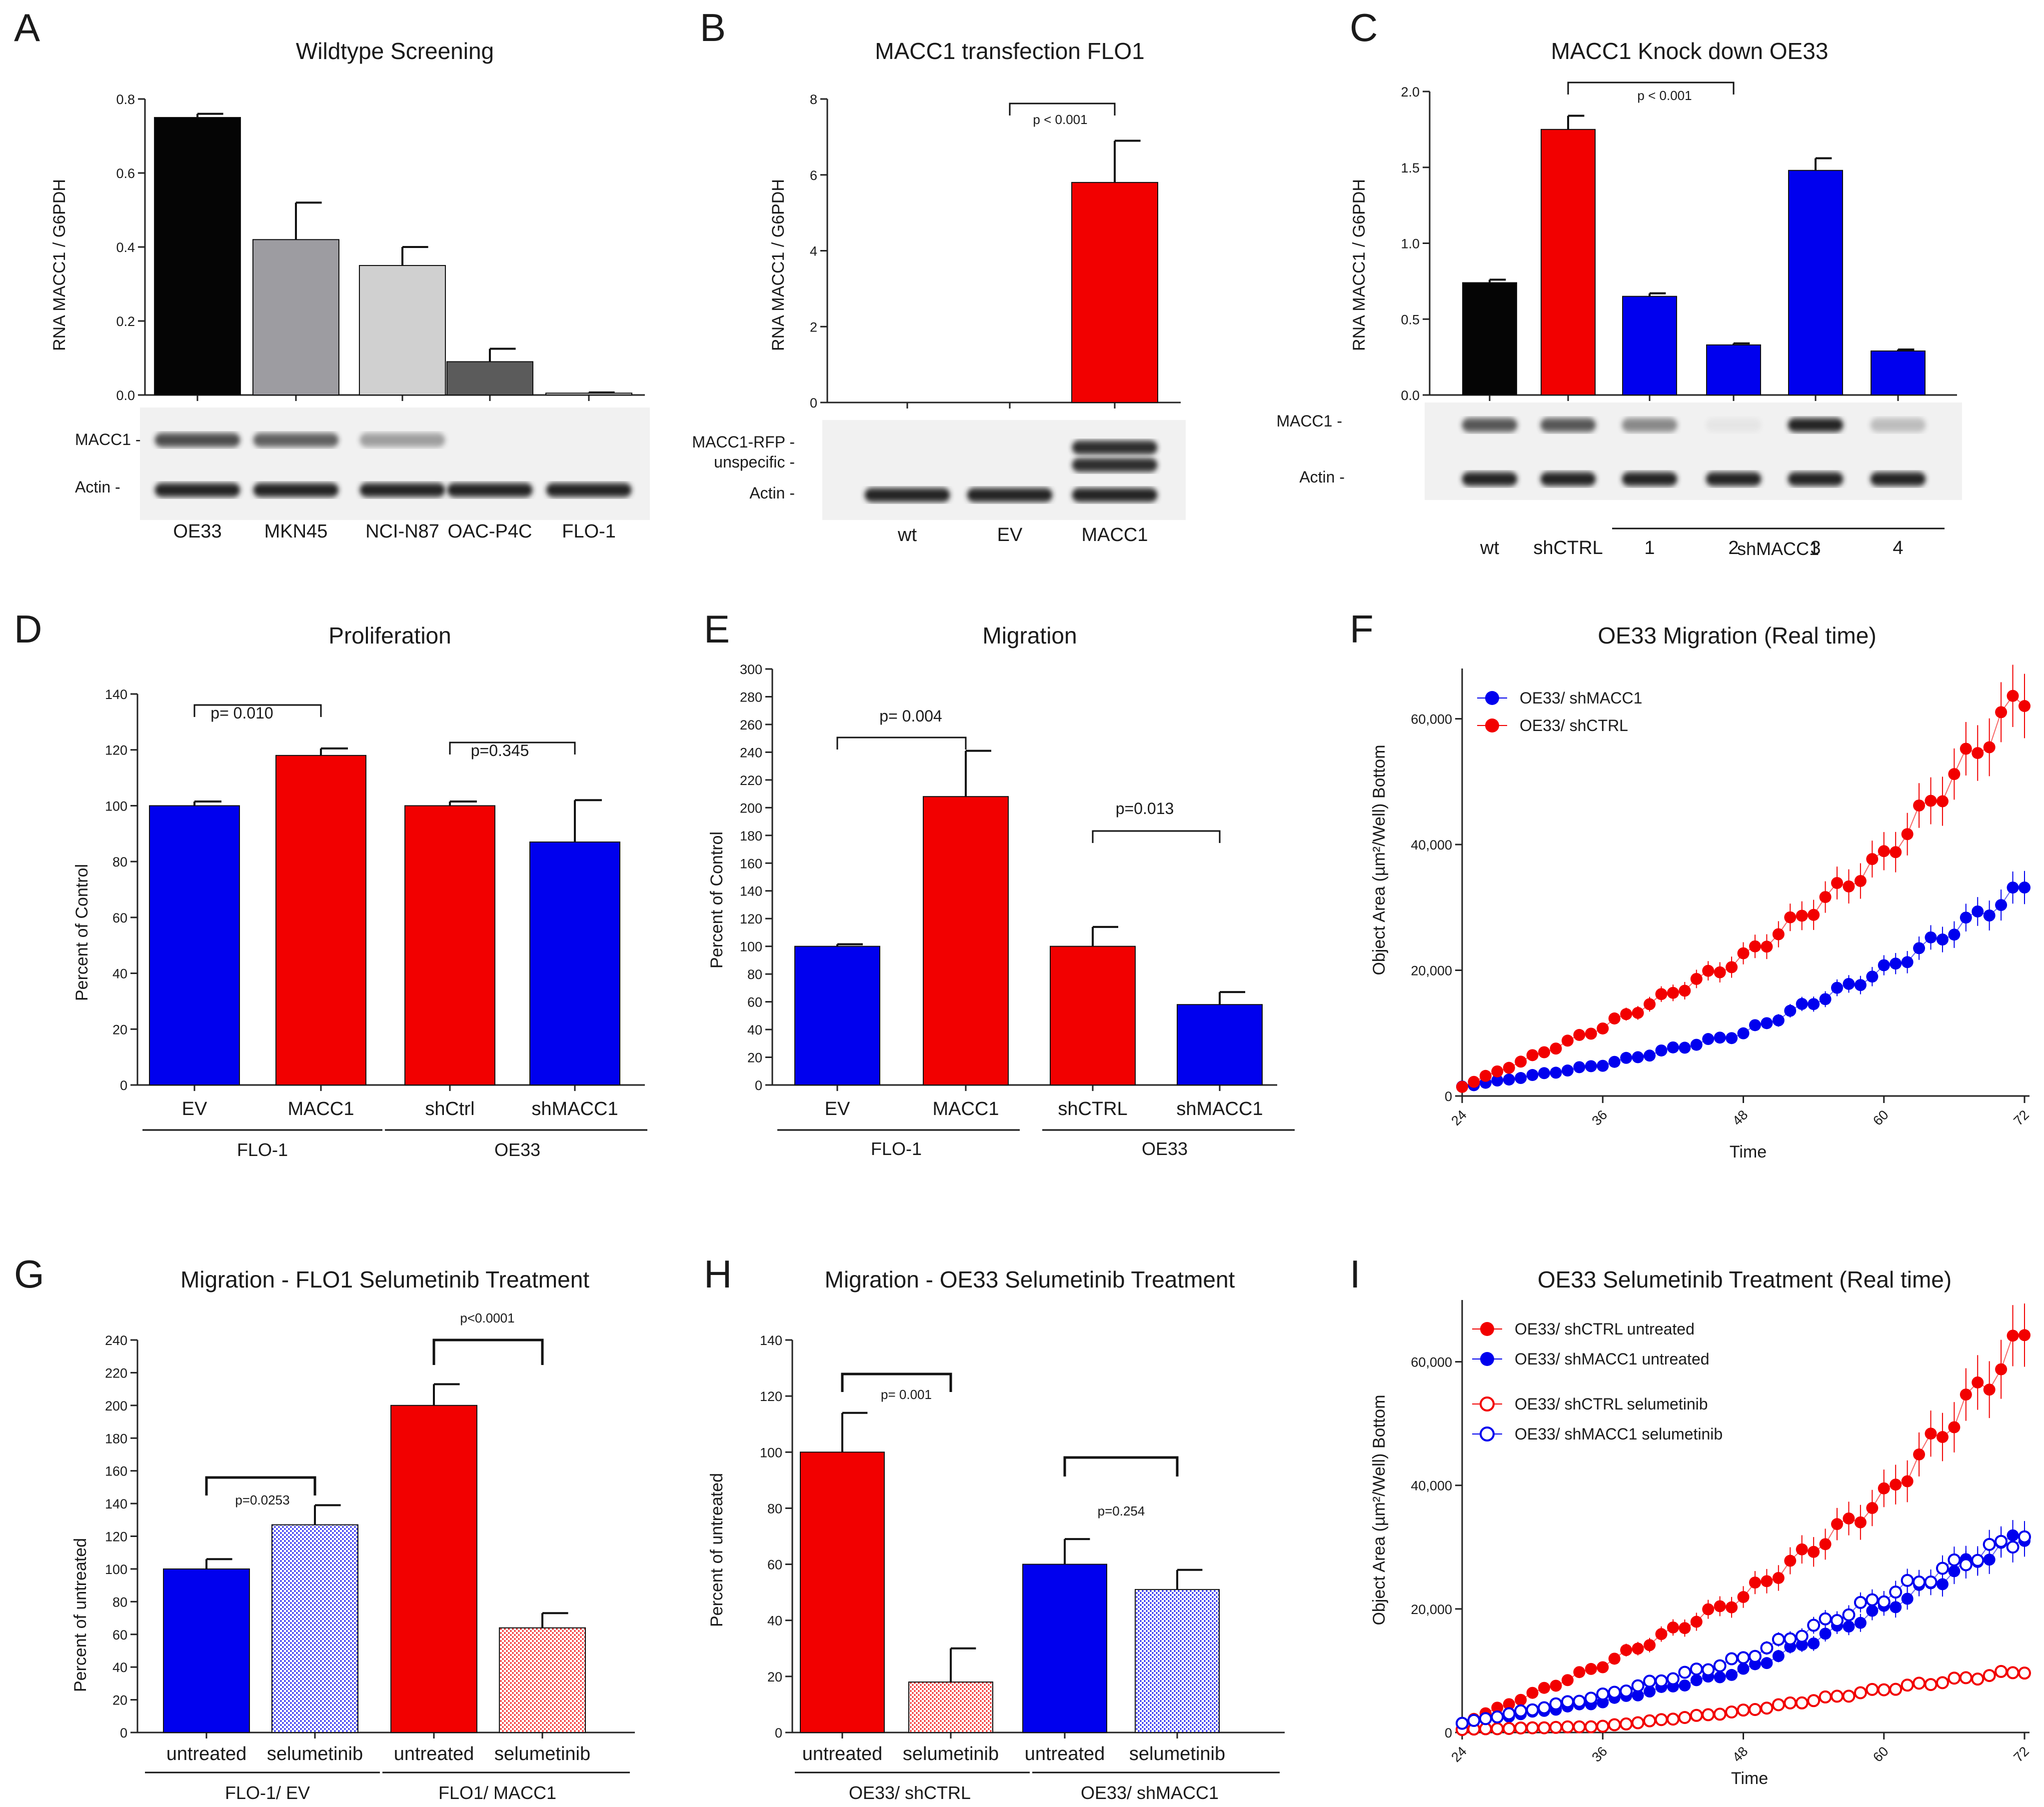 Image resolution: width=2044 pixels, height=1807 pixels. What do you see at coordinates (1029, 635) in the screenshot?
I see `chart-title: Migration` at bounding box center [1029, 635].